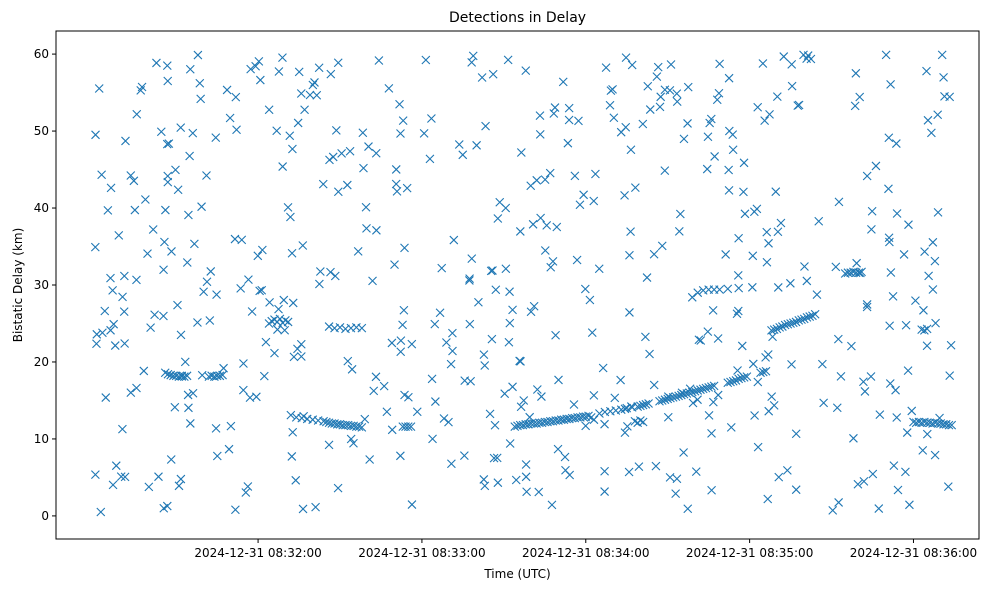 The image size is (989, 590). I want to click on y-tick-label: 20, so click(41, 362).